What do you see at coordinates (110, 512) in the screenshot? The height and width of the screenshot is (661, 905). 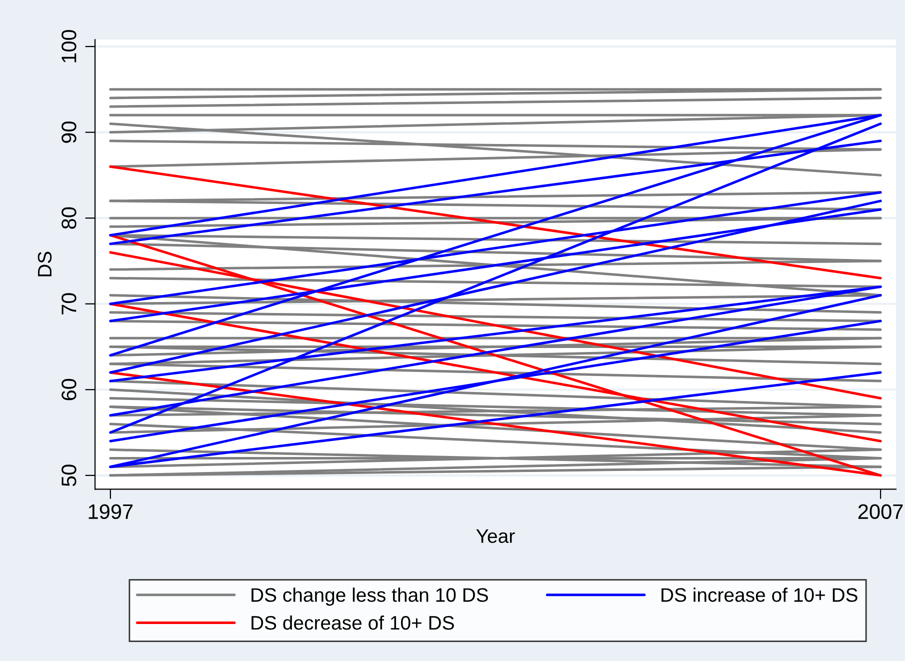 I see `x-tick-label: 1997` at bounding box center [110, 512].